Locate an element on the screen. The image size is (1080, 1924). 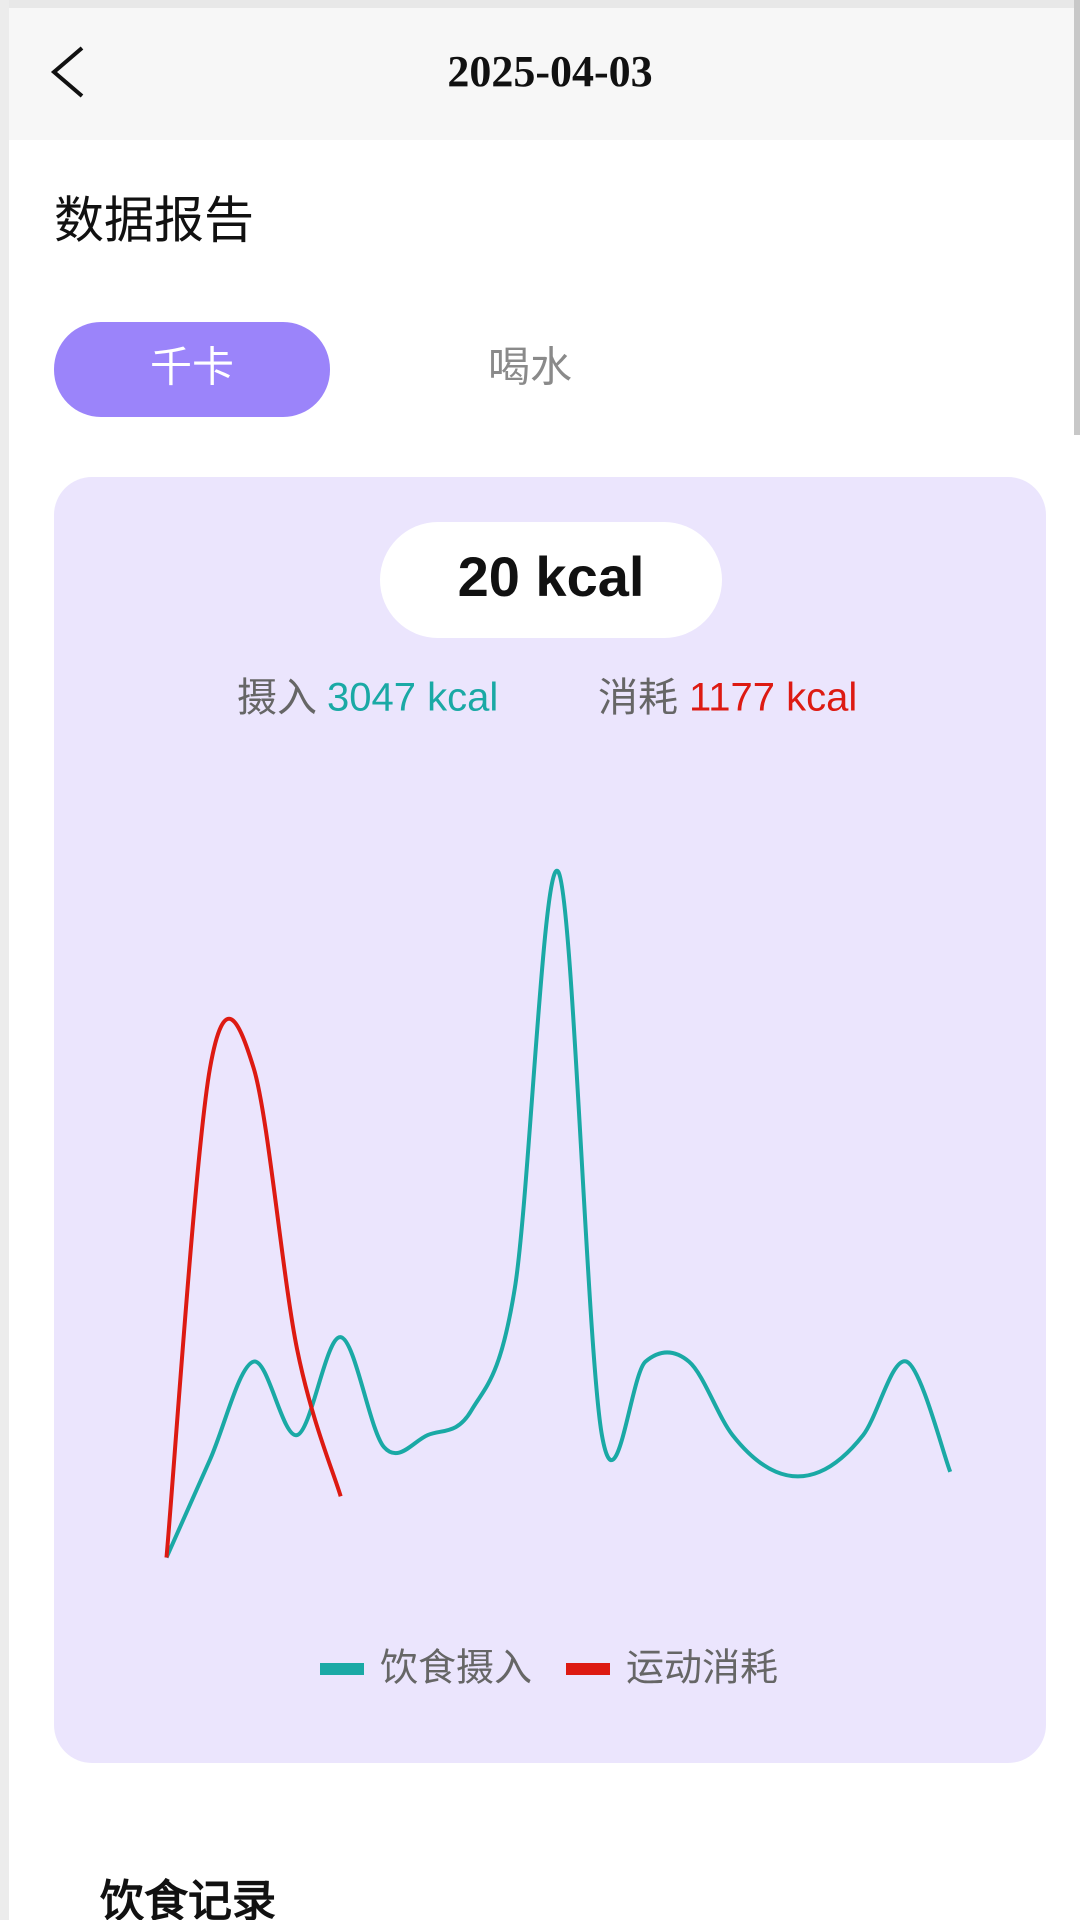
intake-value: 3047 kcal is located at coordinates (412, 698).